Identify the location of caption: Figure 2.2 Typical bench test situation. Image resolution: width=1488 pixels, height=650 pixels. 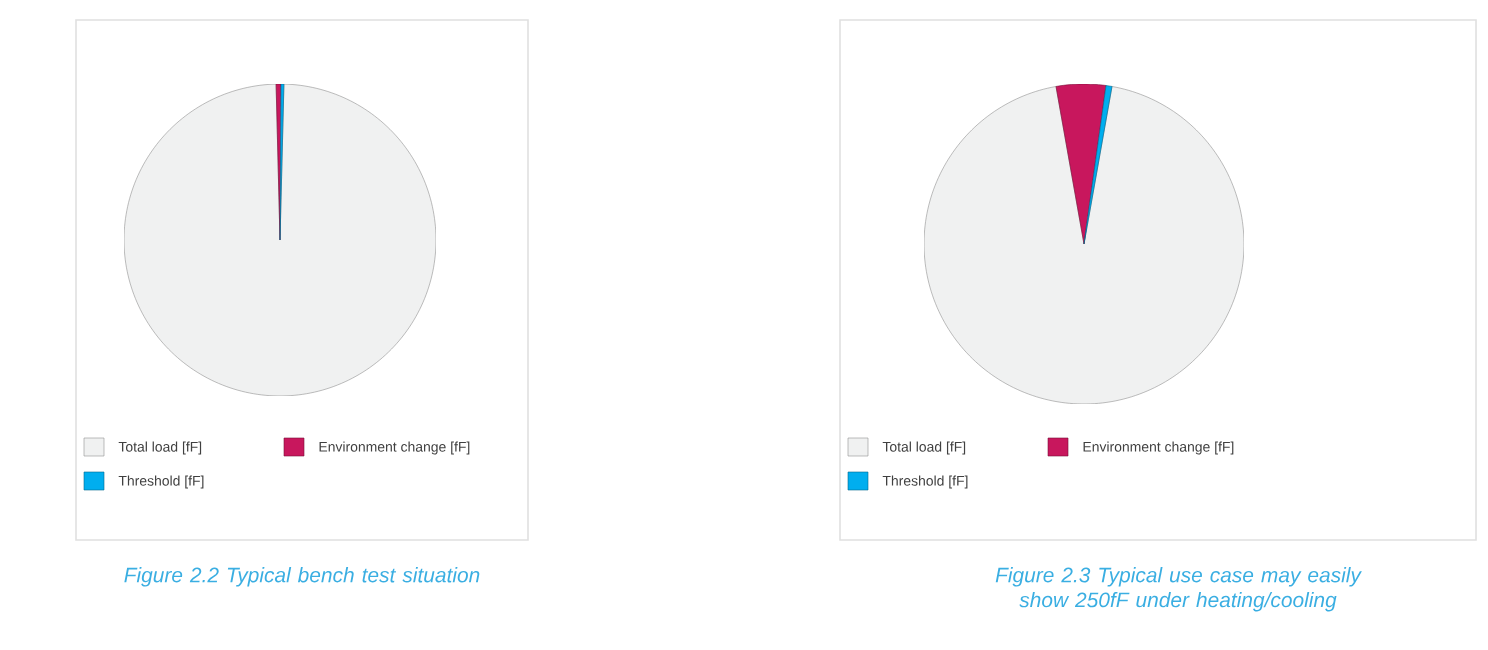
(302, 577).